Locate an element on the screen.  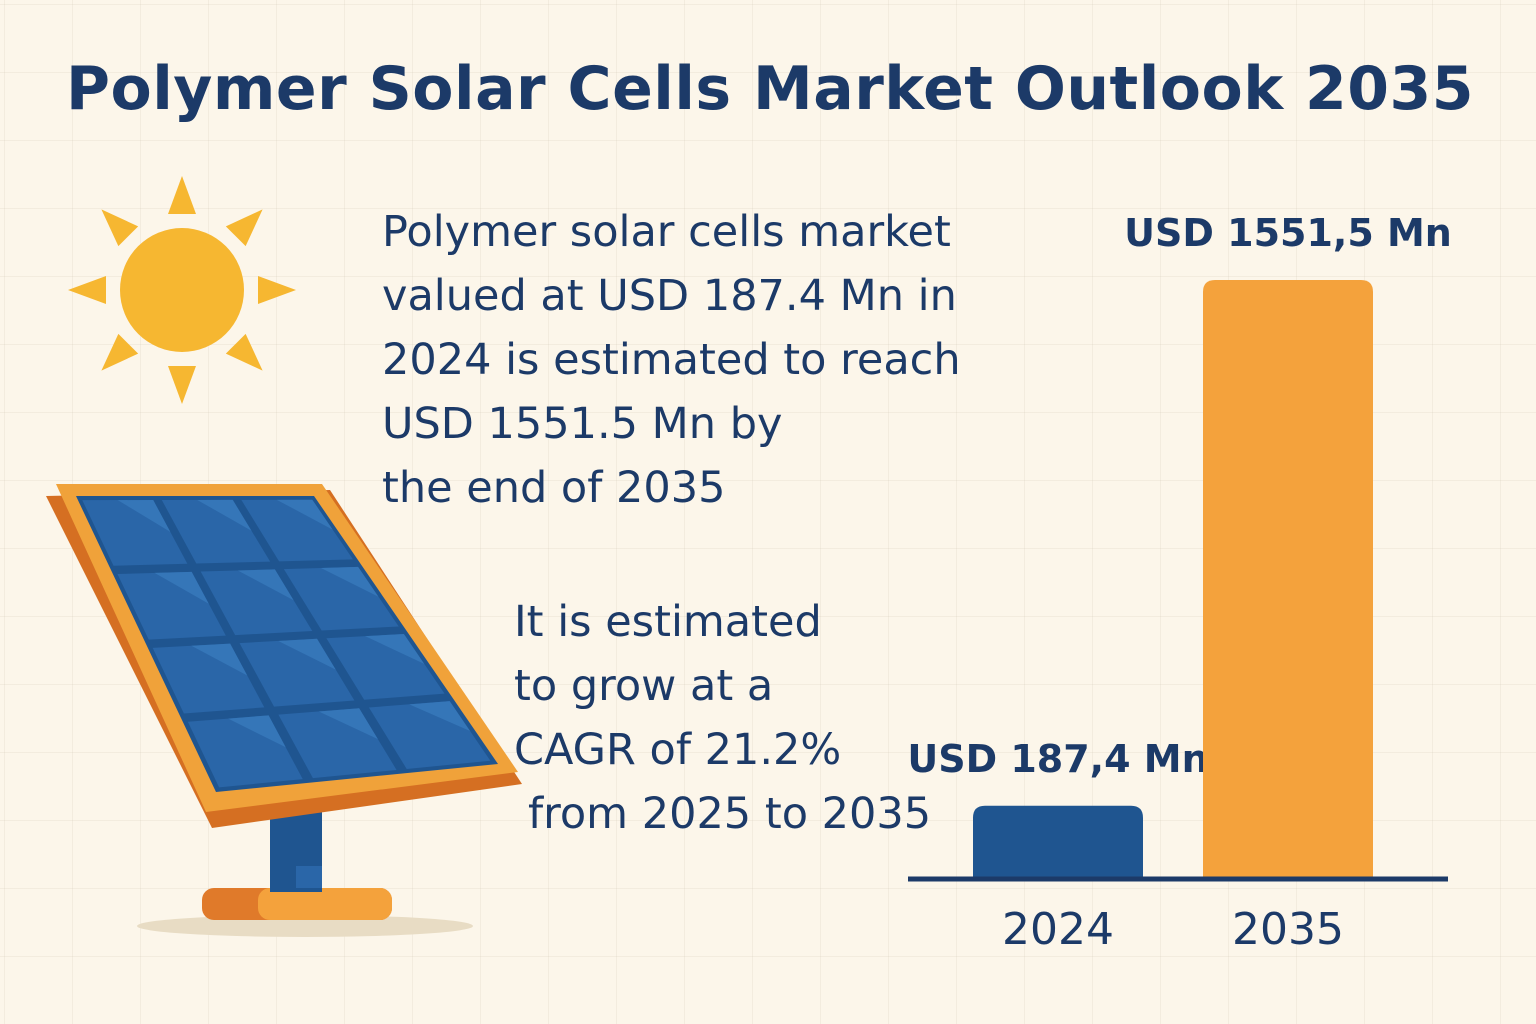
description-line: the end of 2035 is located at coordinates (554, 488).